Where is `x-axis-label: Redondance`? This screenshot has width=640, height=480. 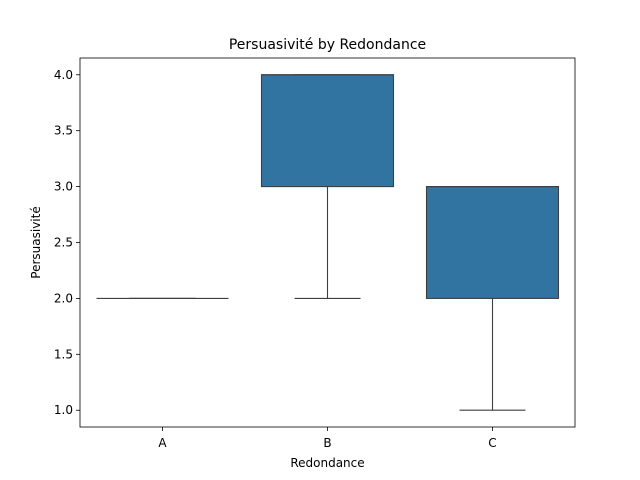
x-axis-label: Redondance is located at coordinates (327, 463).